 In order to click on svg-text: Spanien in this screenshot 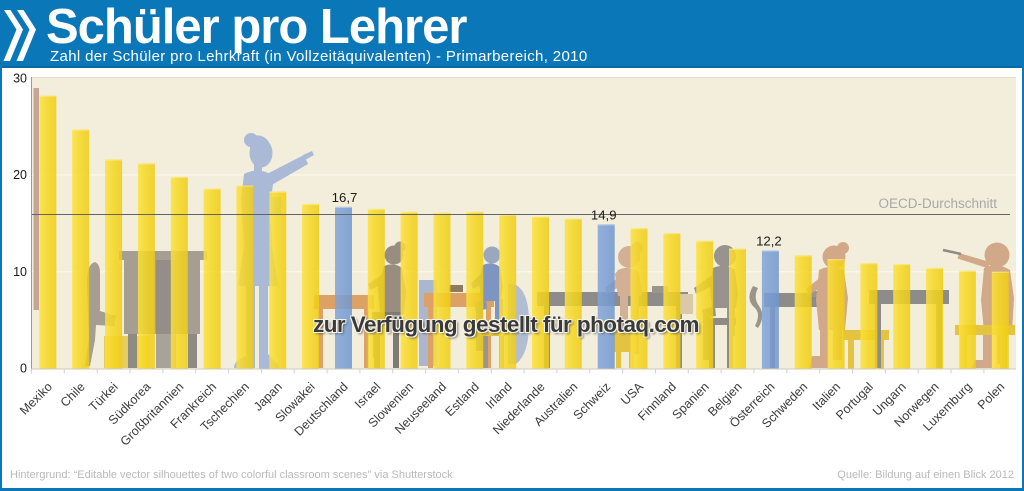, I will do `click(690, 401)`.